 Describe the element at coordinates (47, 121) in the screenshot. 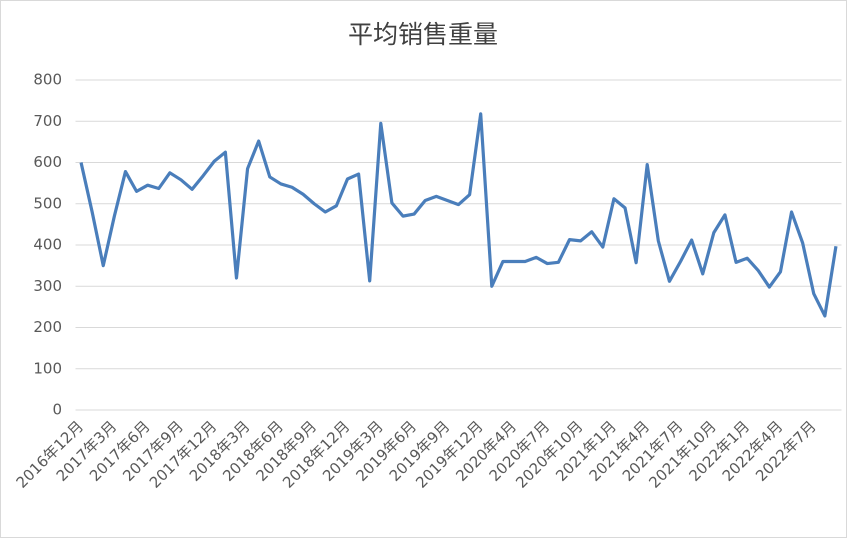

I see `y-tick-label: 700` at that location.